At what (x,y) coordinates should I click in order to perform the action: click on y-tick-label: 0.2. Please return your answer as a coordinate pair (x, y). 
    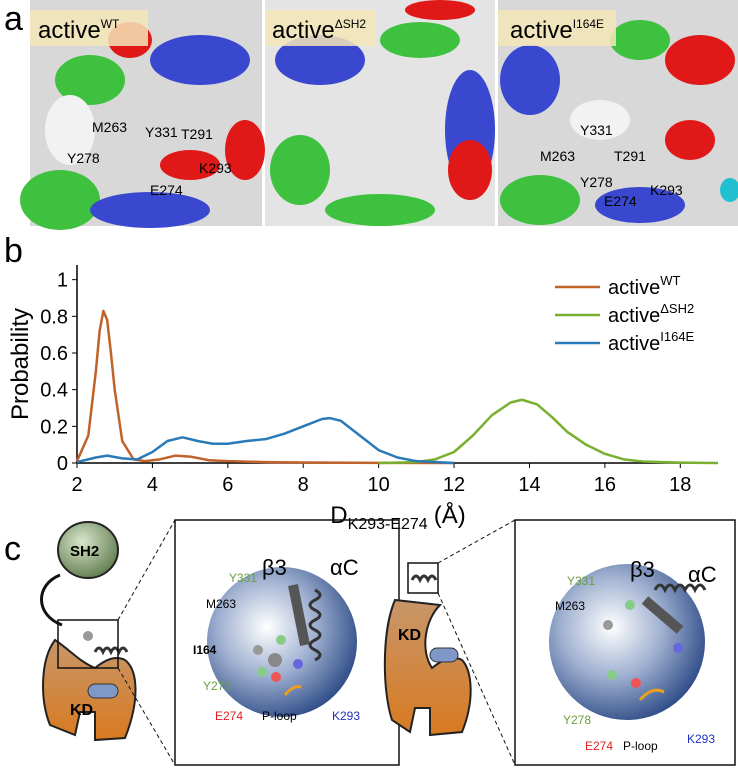
    Looking at the image, I should click on (54, 427).